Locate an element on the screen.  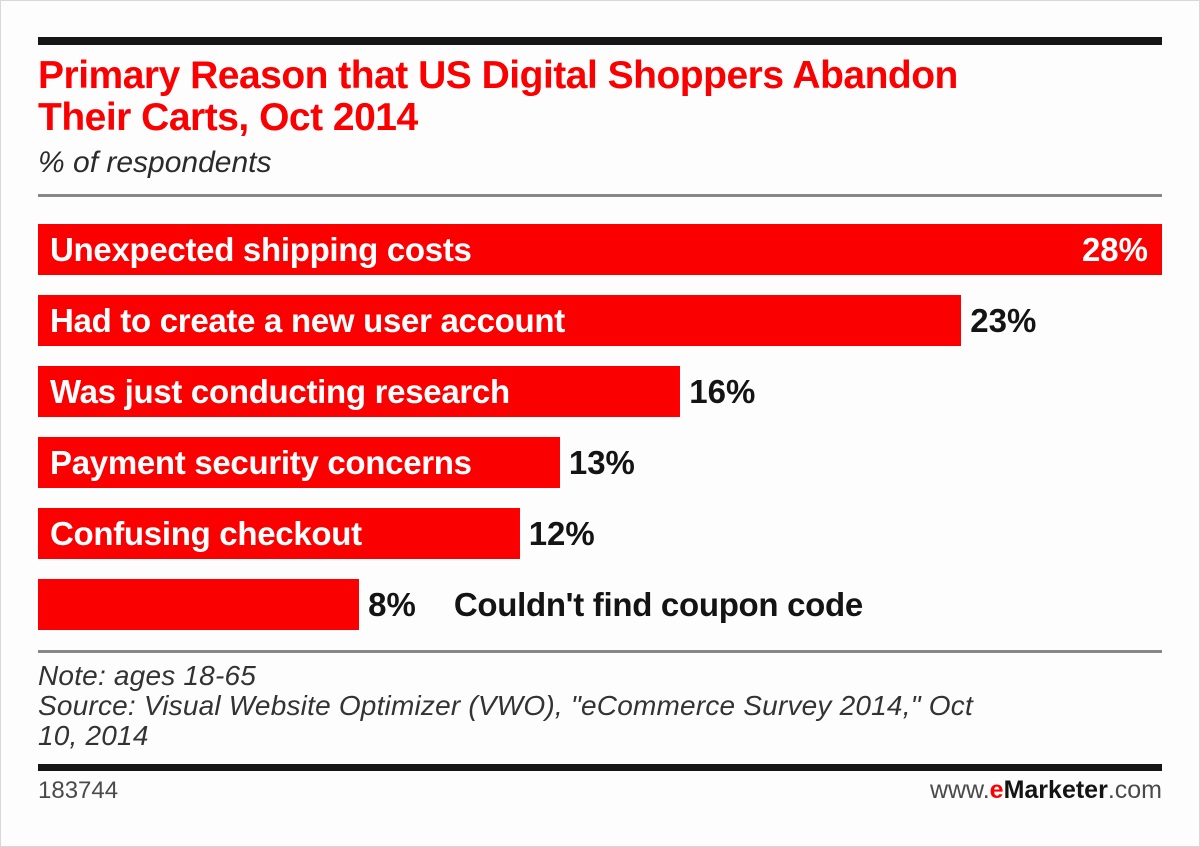
bar: Was just conducting research is located at coordinates (359, 391).